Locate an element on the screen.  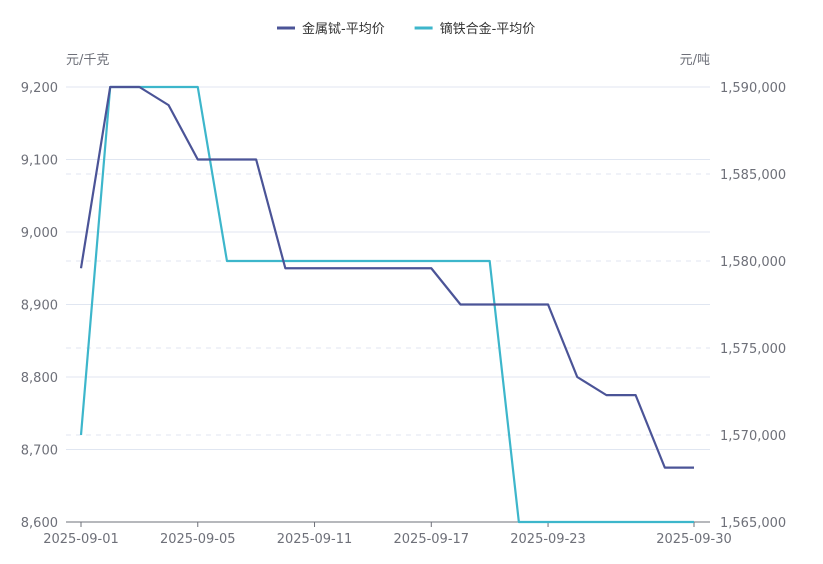
x-tick-label: 2025-09-17 is located at coordinates (432, 539).